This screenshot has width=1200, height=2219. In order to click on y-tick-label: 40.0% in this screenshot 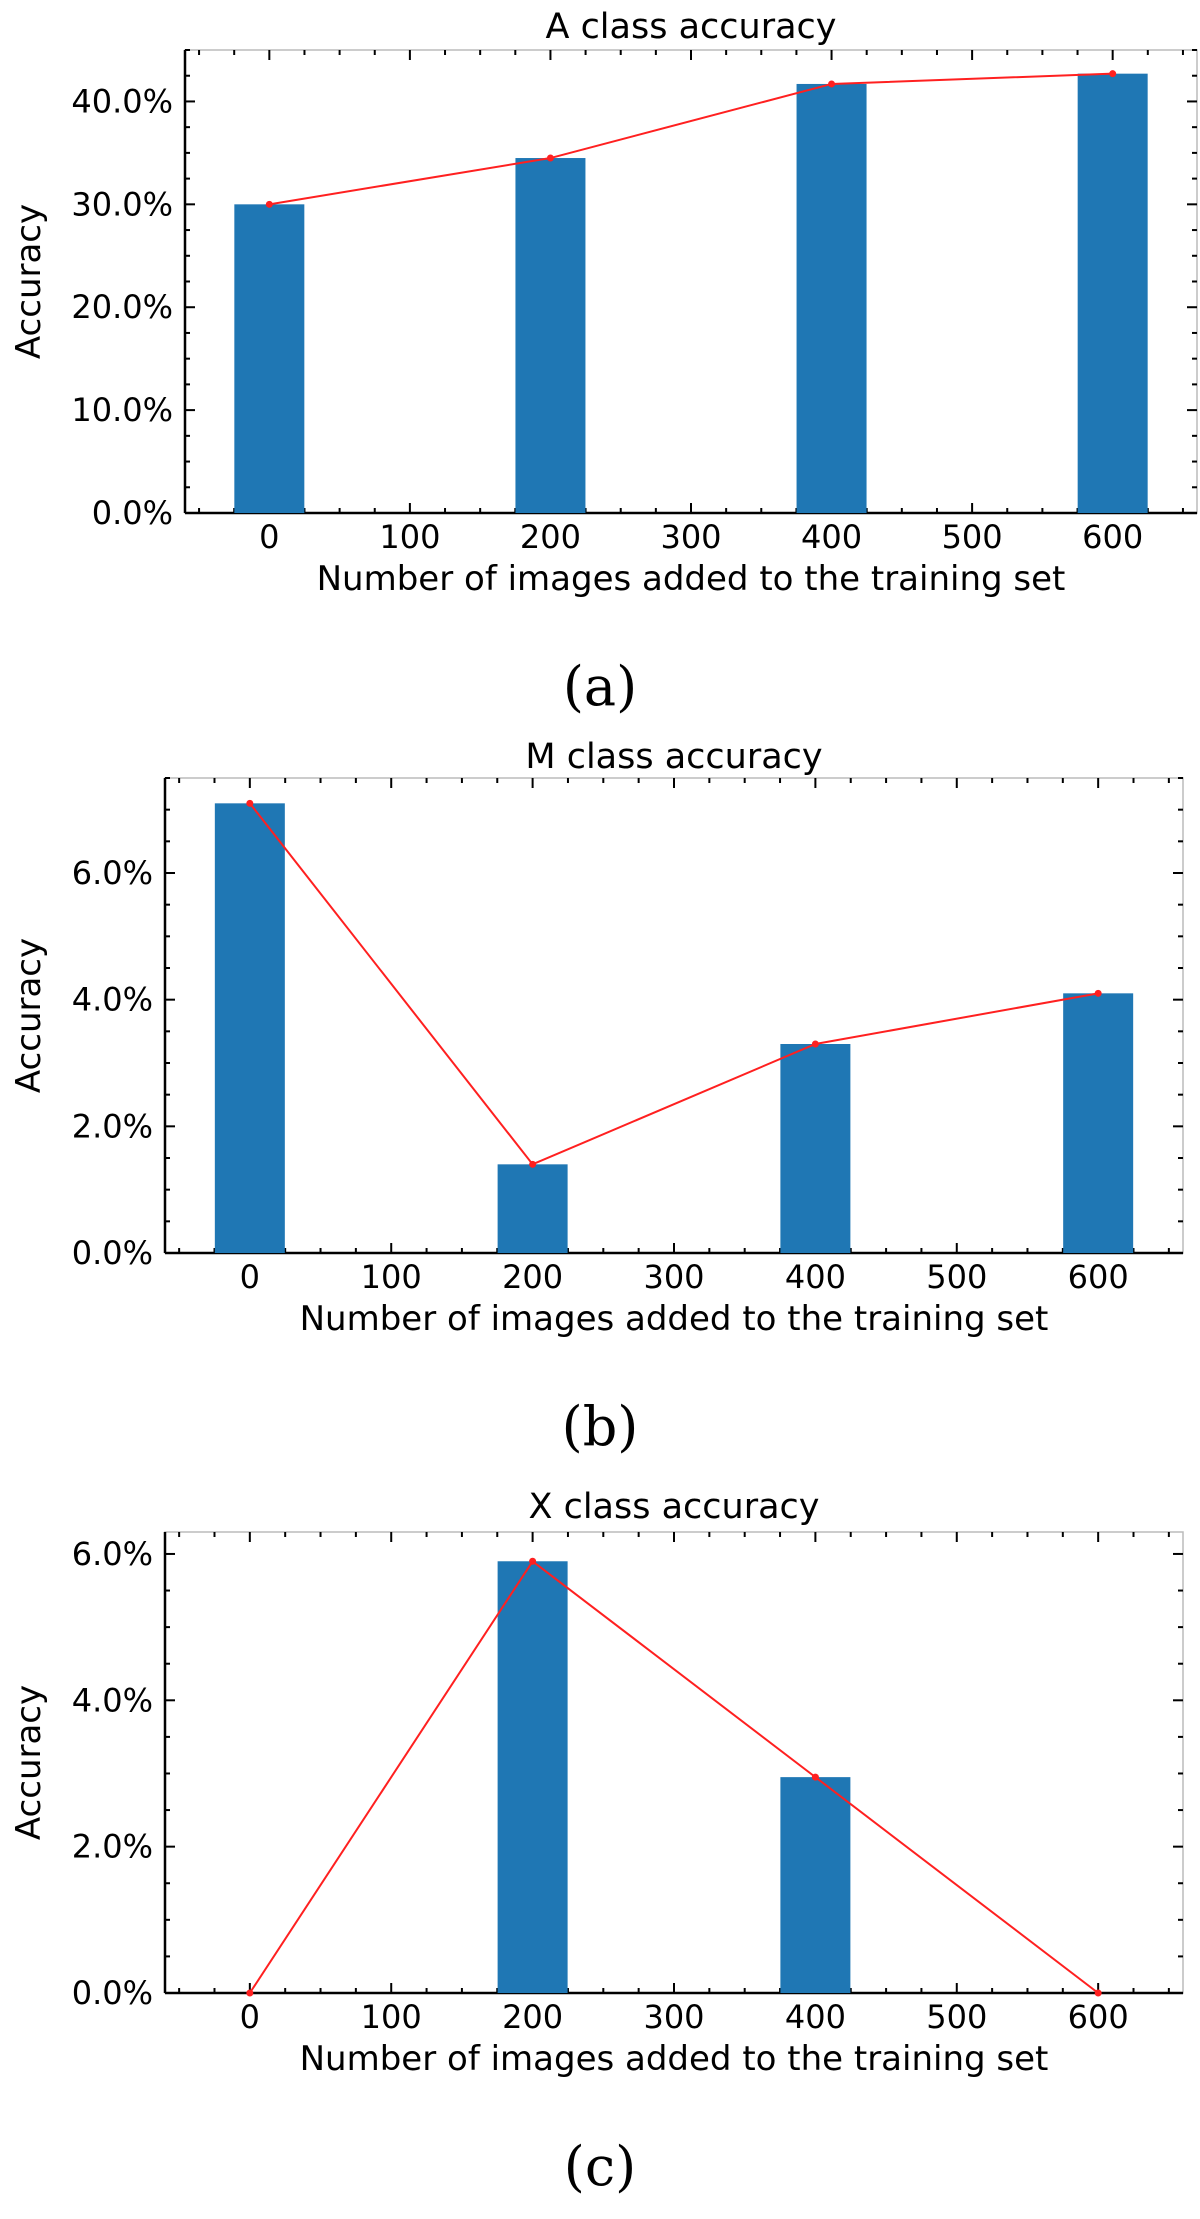, I will do `click(122, 101)`.